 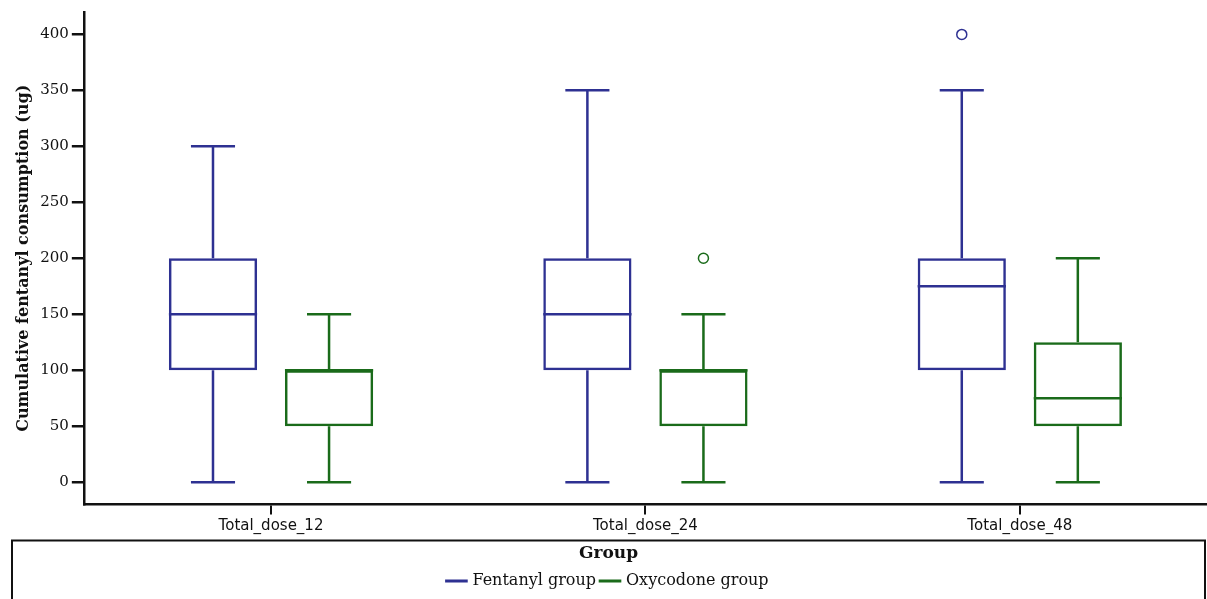 I want to click on y-tick-label: 350, so click(x=54, y=89).